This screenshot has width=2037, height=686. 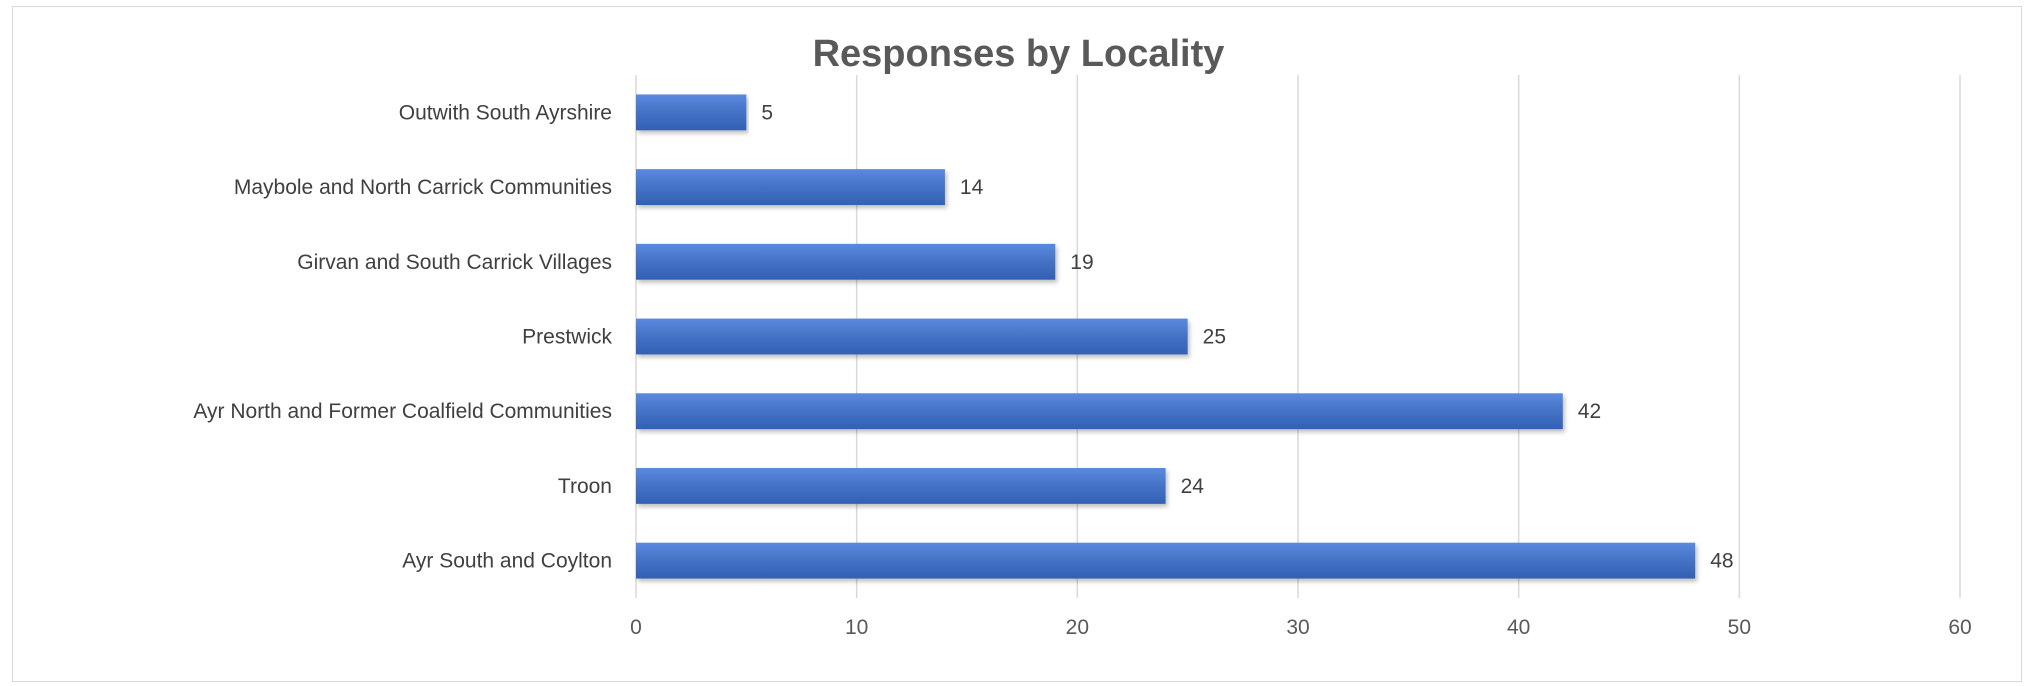 I want to click on x-tick-label-20: 20, so click(x=1077, y=627).